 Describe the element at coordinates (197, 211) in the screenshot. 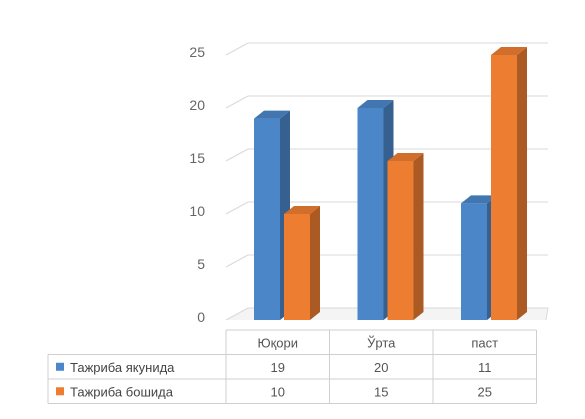

I see `y-tick-label: 10` at that location.